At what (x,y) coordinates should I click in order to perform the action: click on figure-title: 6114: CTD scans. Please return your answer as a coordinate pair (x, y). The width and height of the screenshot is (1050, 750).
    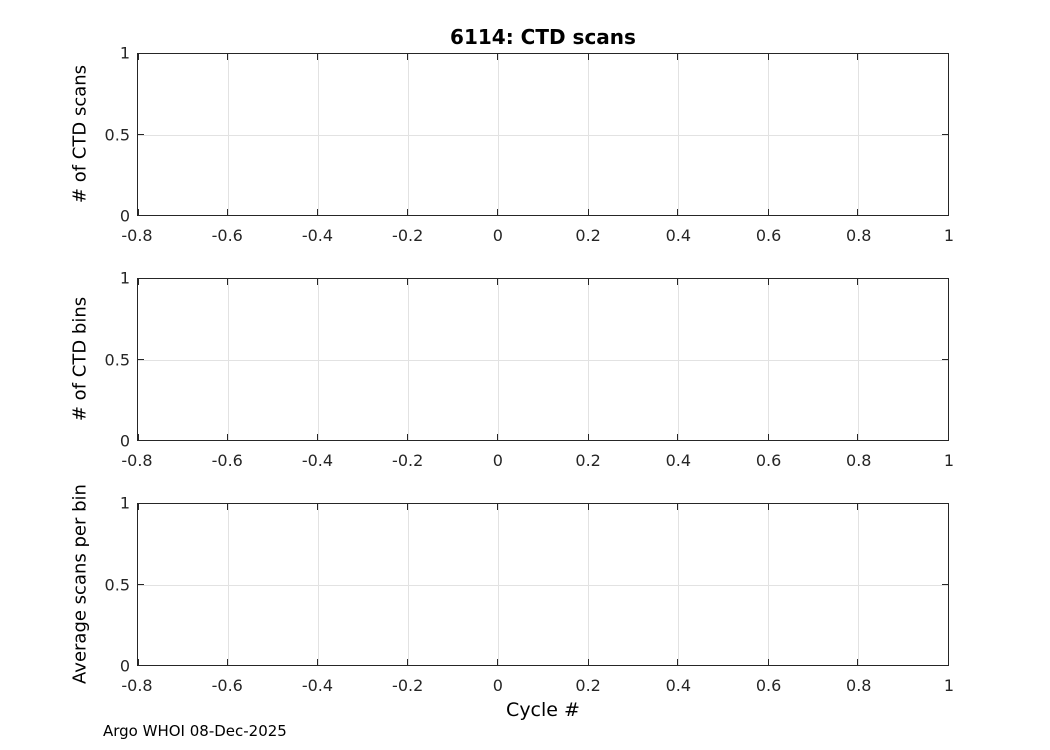
    Looking at the image, I should click on (543, 37).